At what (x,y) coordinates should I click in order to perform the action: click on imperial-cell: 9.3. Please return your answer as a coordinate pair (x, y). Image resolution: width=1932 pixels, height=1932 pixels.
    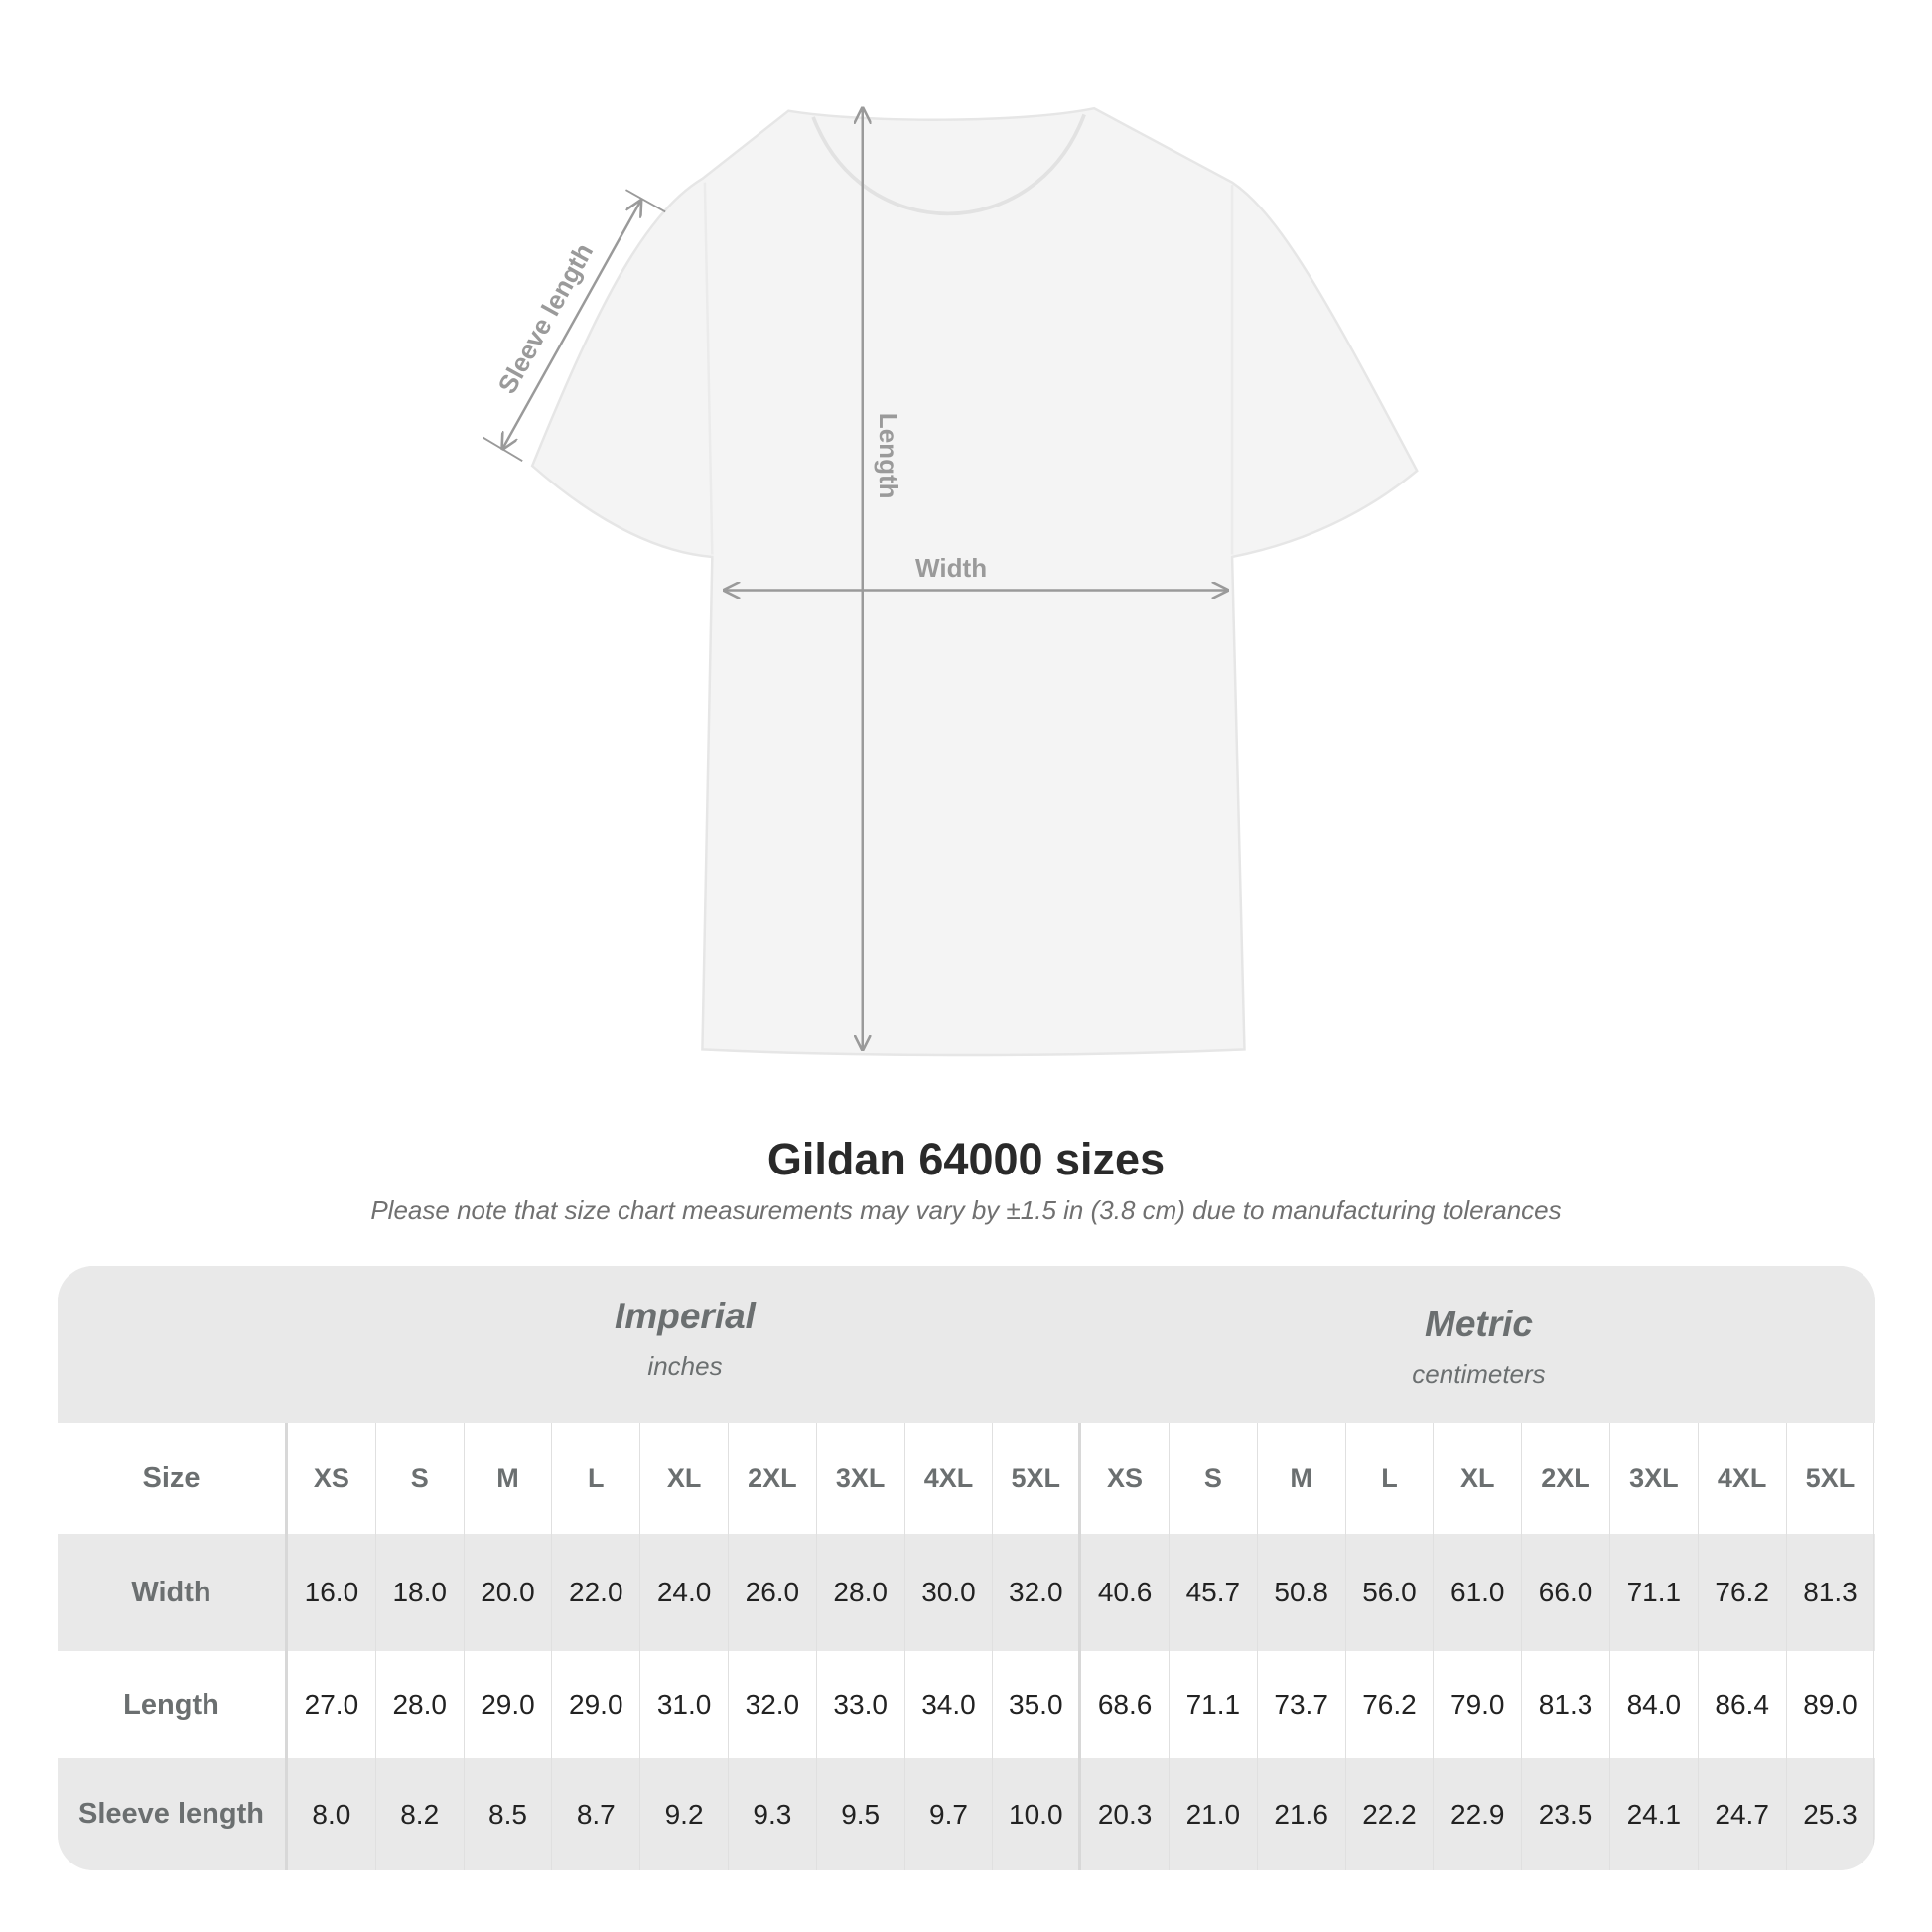
    Looking at the image, I should click on (773, 1814).